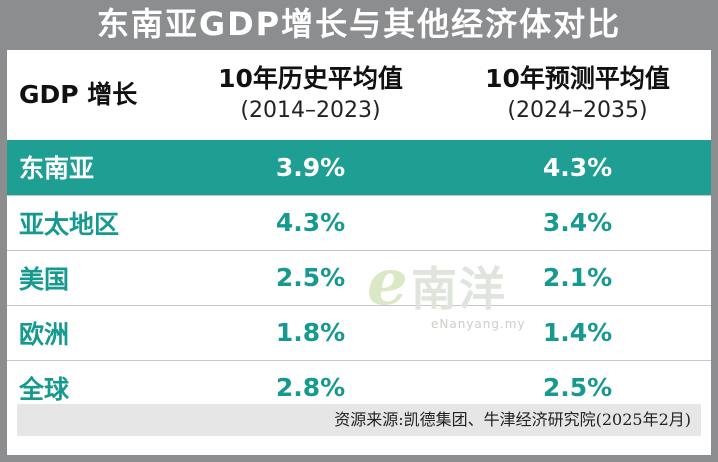  I want to click on historical-value: 3.9%, so click(310, 167).